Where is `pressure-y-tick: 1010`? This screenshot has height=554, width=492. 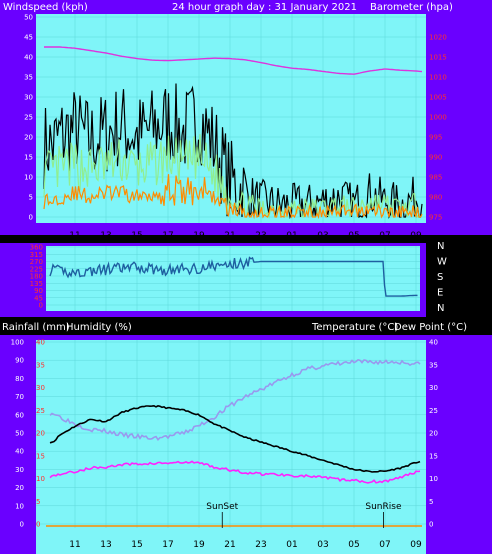
pressure-y-tick: 1010 is located at coordinates (438, 78).